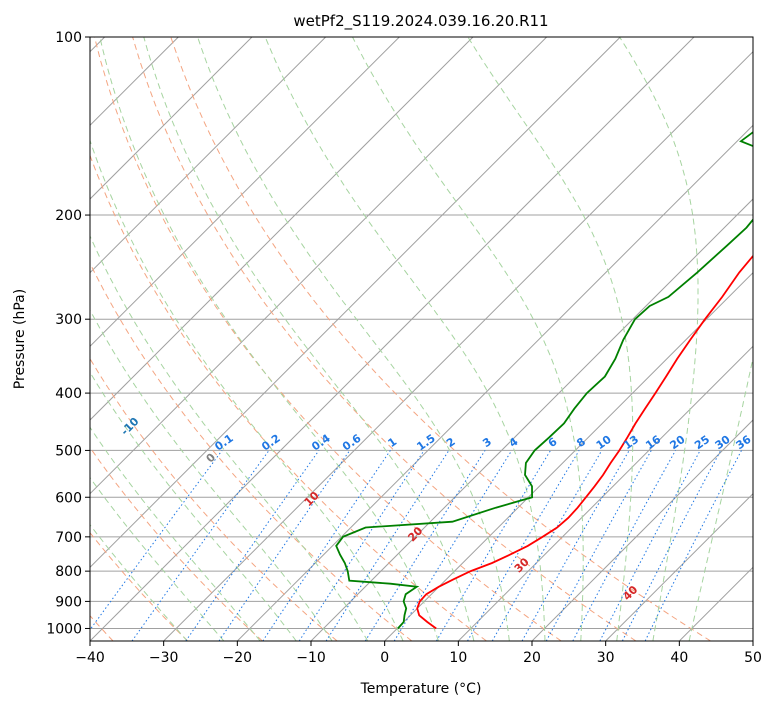 This screenshot has width=775, height=708. What do you see at coordinates (458, 658) in the screenshot?
I see `x-tick-label-5: 10` at bounding box center [458, 658].